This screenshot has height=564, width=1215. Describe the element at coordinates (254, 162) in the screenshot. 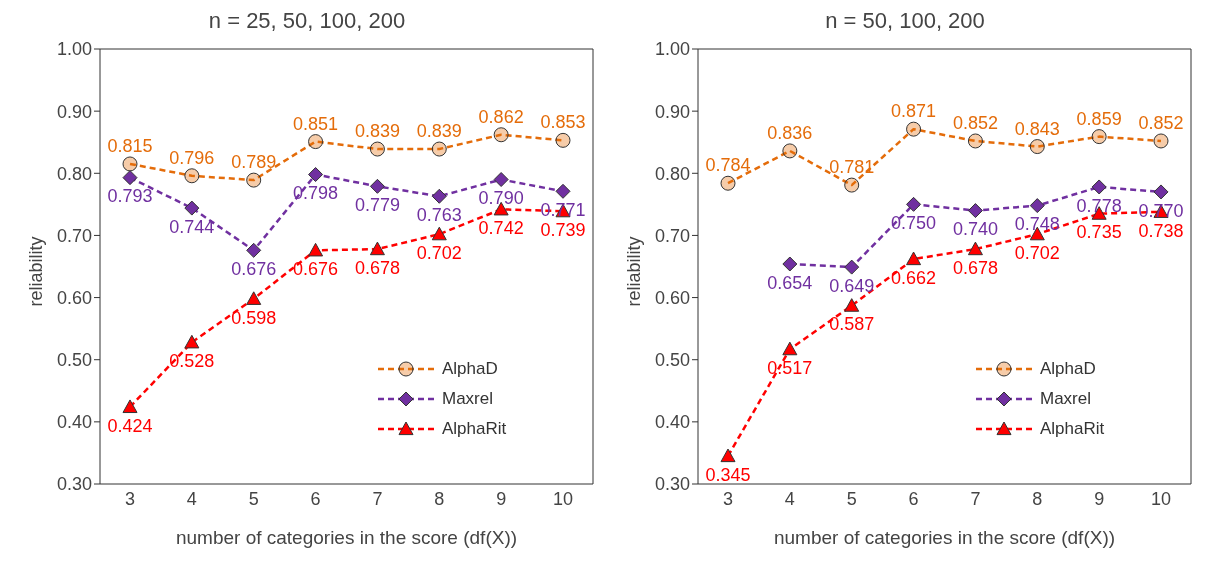

I see `data-label: 0.789` at that location.